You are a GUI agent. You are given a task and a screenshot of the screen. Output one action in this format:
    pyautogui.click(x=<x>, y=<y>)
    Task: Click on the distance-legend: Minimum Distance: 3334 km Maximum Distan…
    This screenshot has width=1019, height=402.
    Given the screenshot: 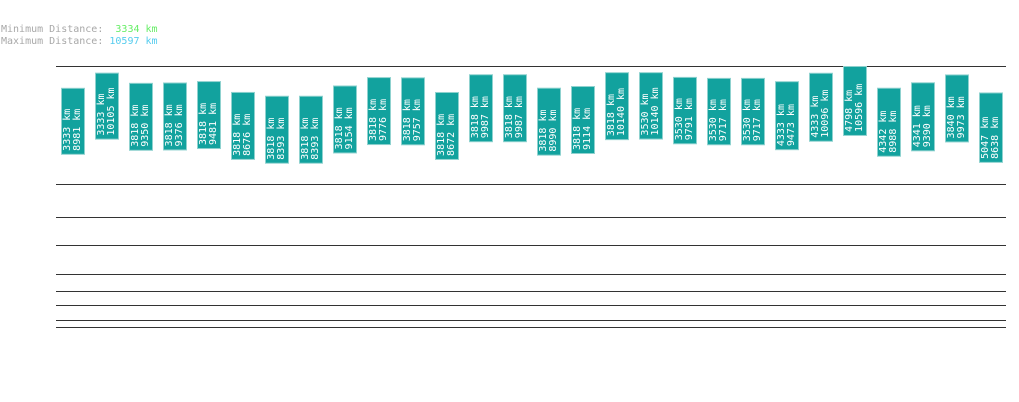 What is the action you would take?
    pyautogui.click(x=79, y=36)
    